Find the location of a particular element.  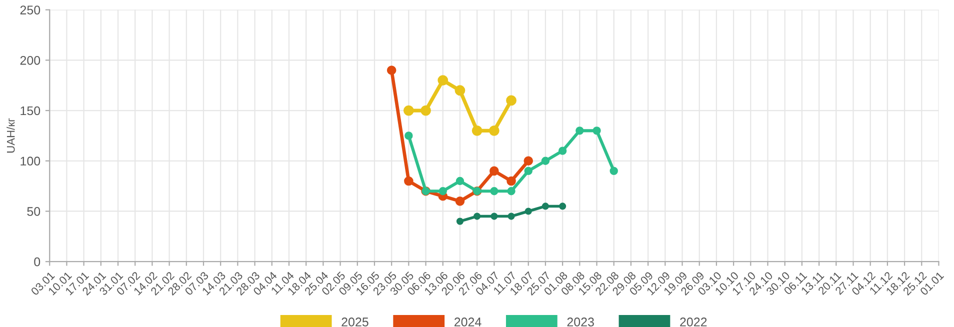

y-axis-title: UAH/кг is located at coordinates (10, 135).